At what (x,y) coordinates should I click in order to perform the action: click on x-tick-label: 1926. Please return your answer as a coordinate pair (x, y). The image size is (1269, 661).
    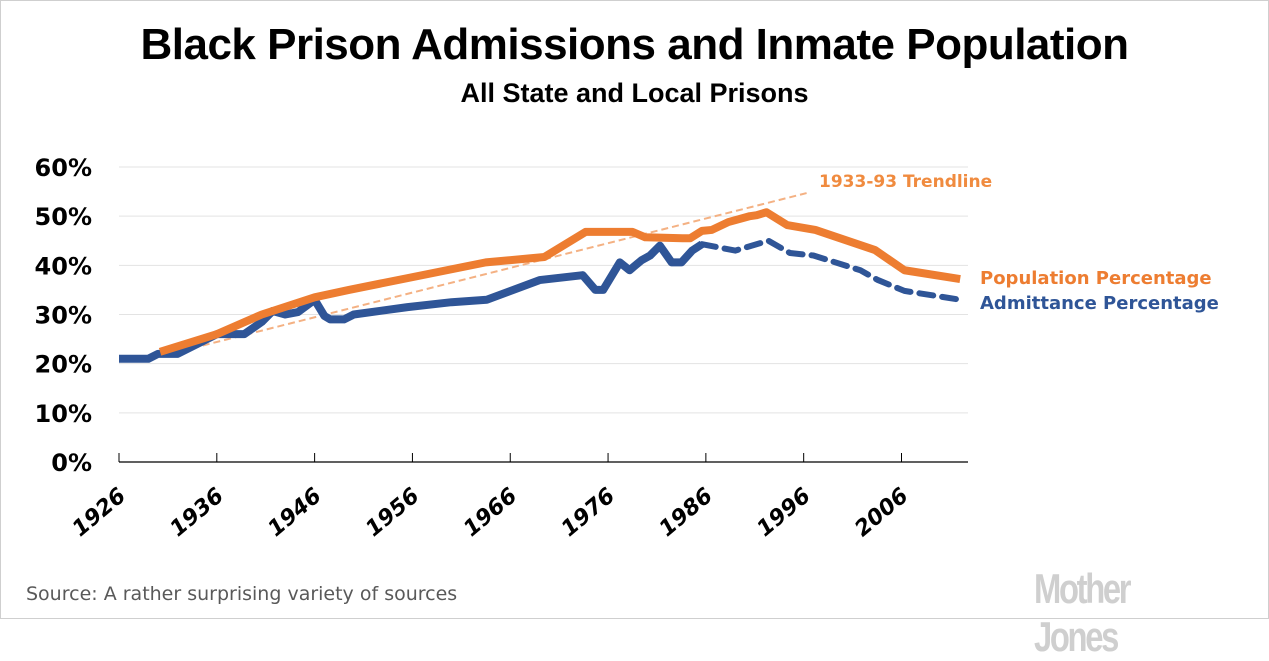
    Looking at the image, I should click on (99, 512).